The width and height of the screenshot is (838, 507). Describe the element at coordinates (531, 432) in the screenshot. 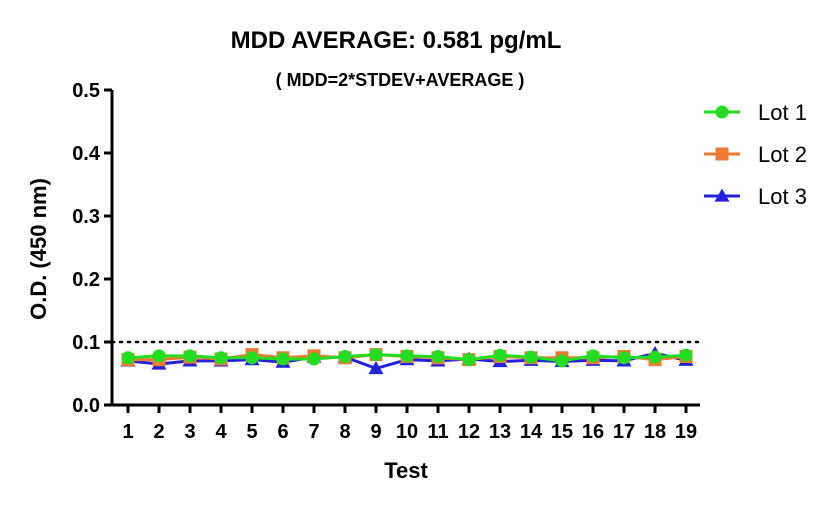

I see `x-tick-label: 14` at that location.